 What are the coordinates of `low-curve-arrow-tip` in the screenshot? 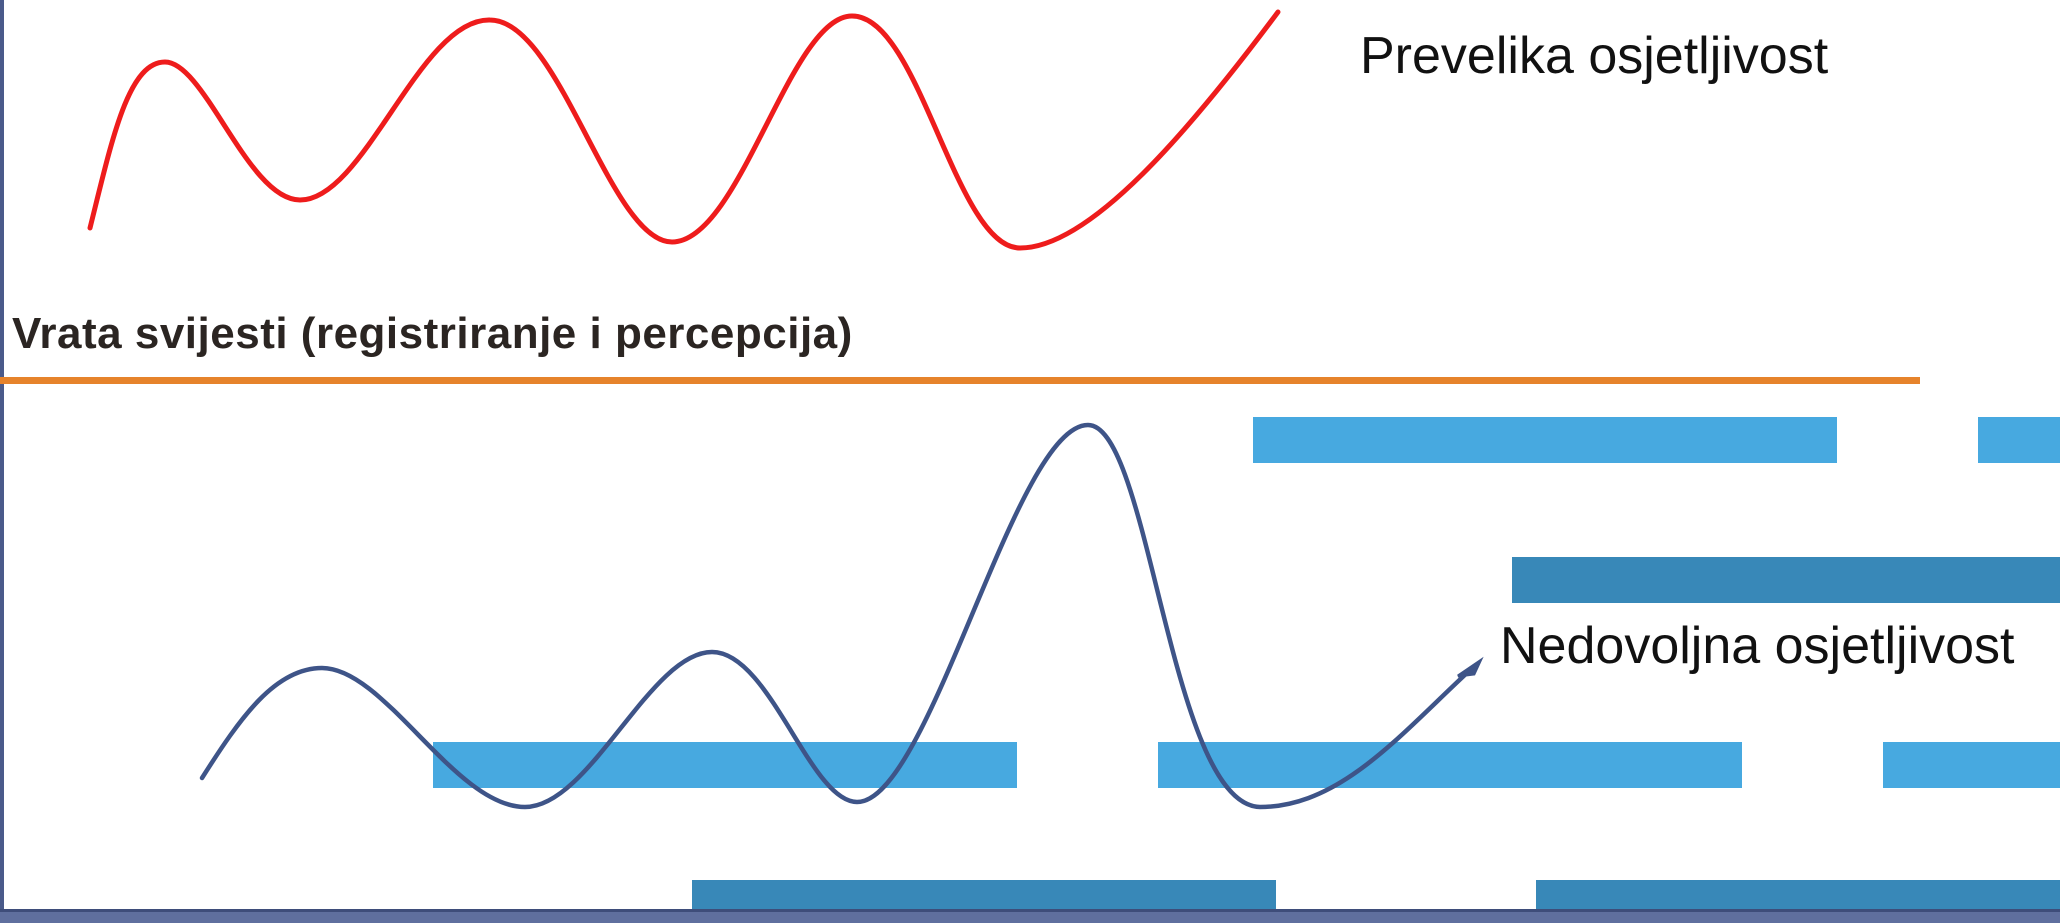 It's located at (1470, 667).